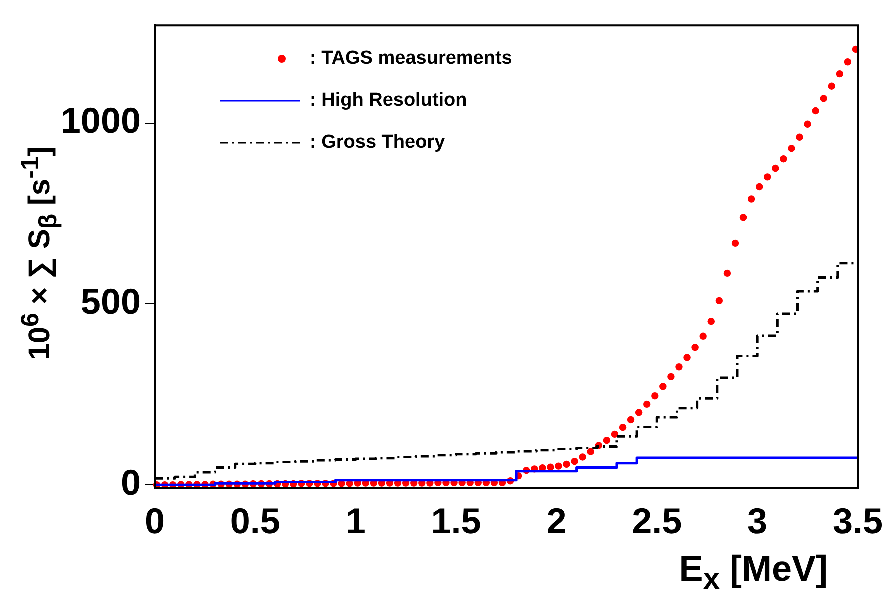 The width and height of the screenshot is (888, 600). What do you see at coordinates (858, 521) in the screenshot?
I see `x-tick-label: 3.5` at bounding box center [858, 521].